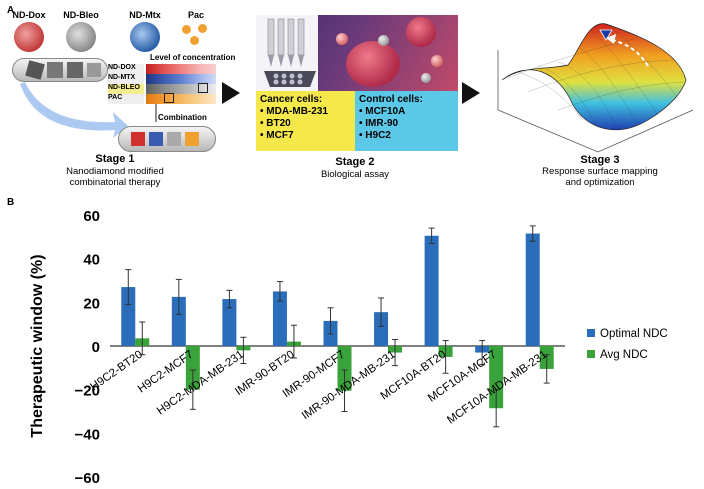  I want to click on chart-legend: Optimal NDC Avg NDC, so click(627, 344).